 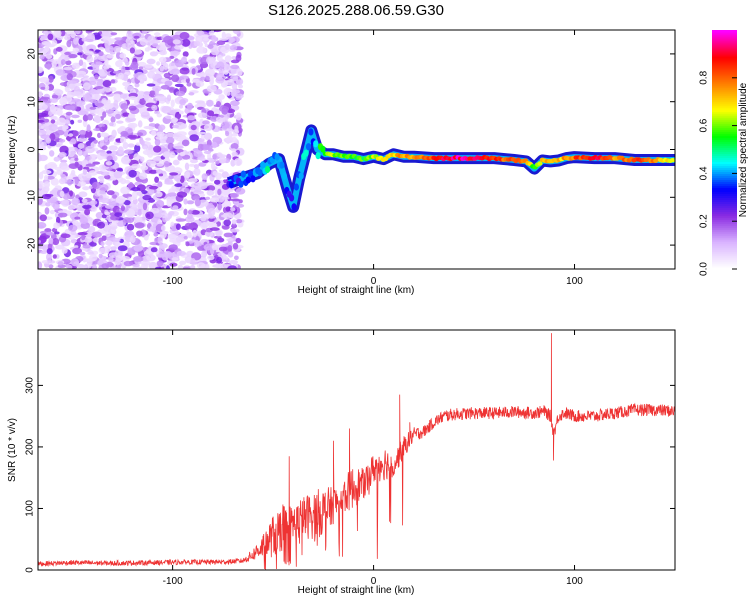 I want to click on snr-y-tick-label: 100, so click(x=30, y=508).